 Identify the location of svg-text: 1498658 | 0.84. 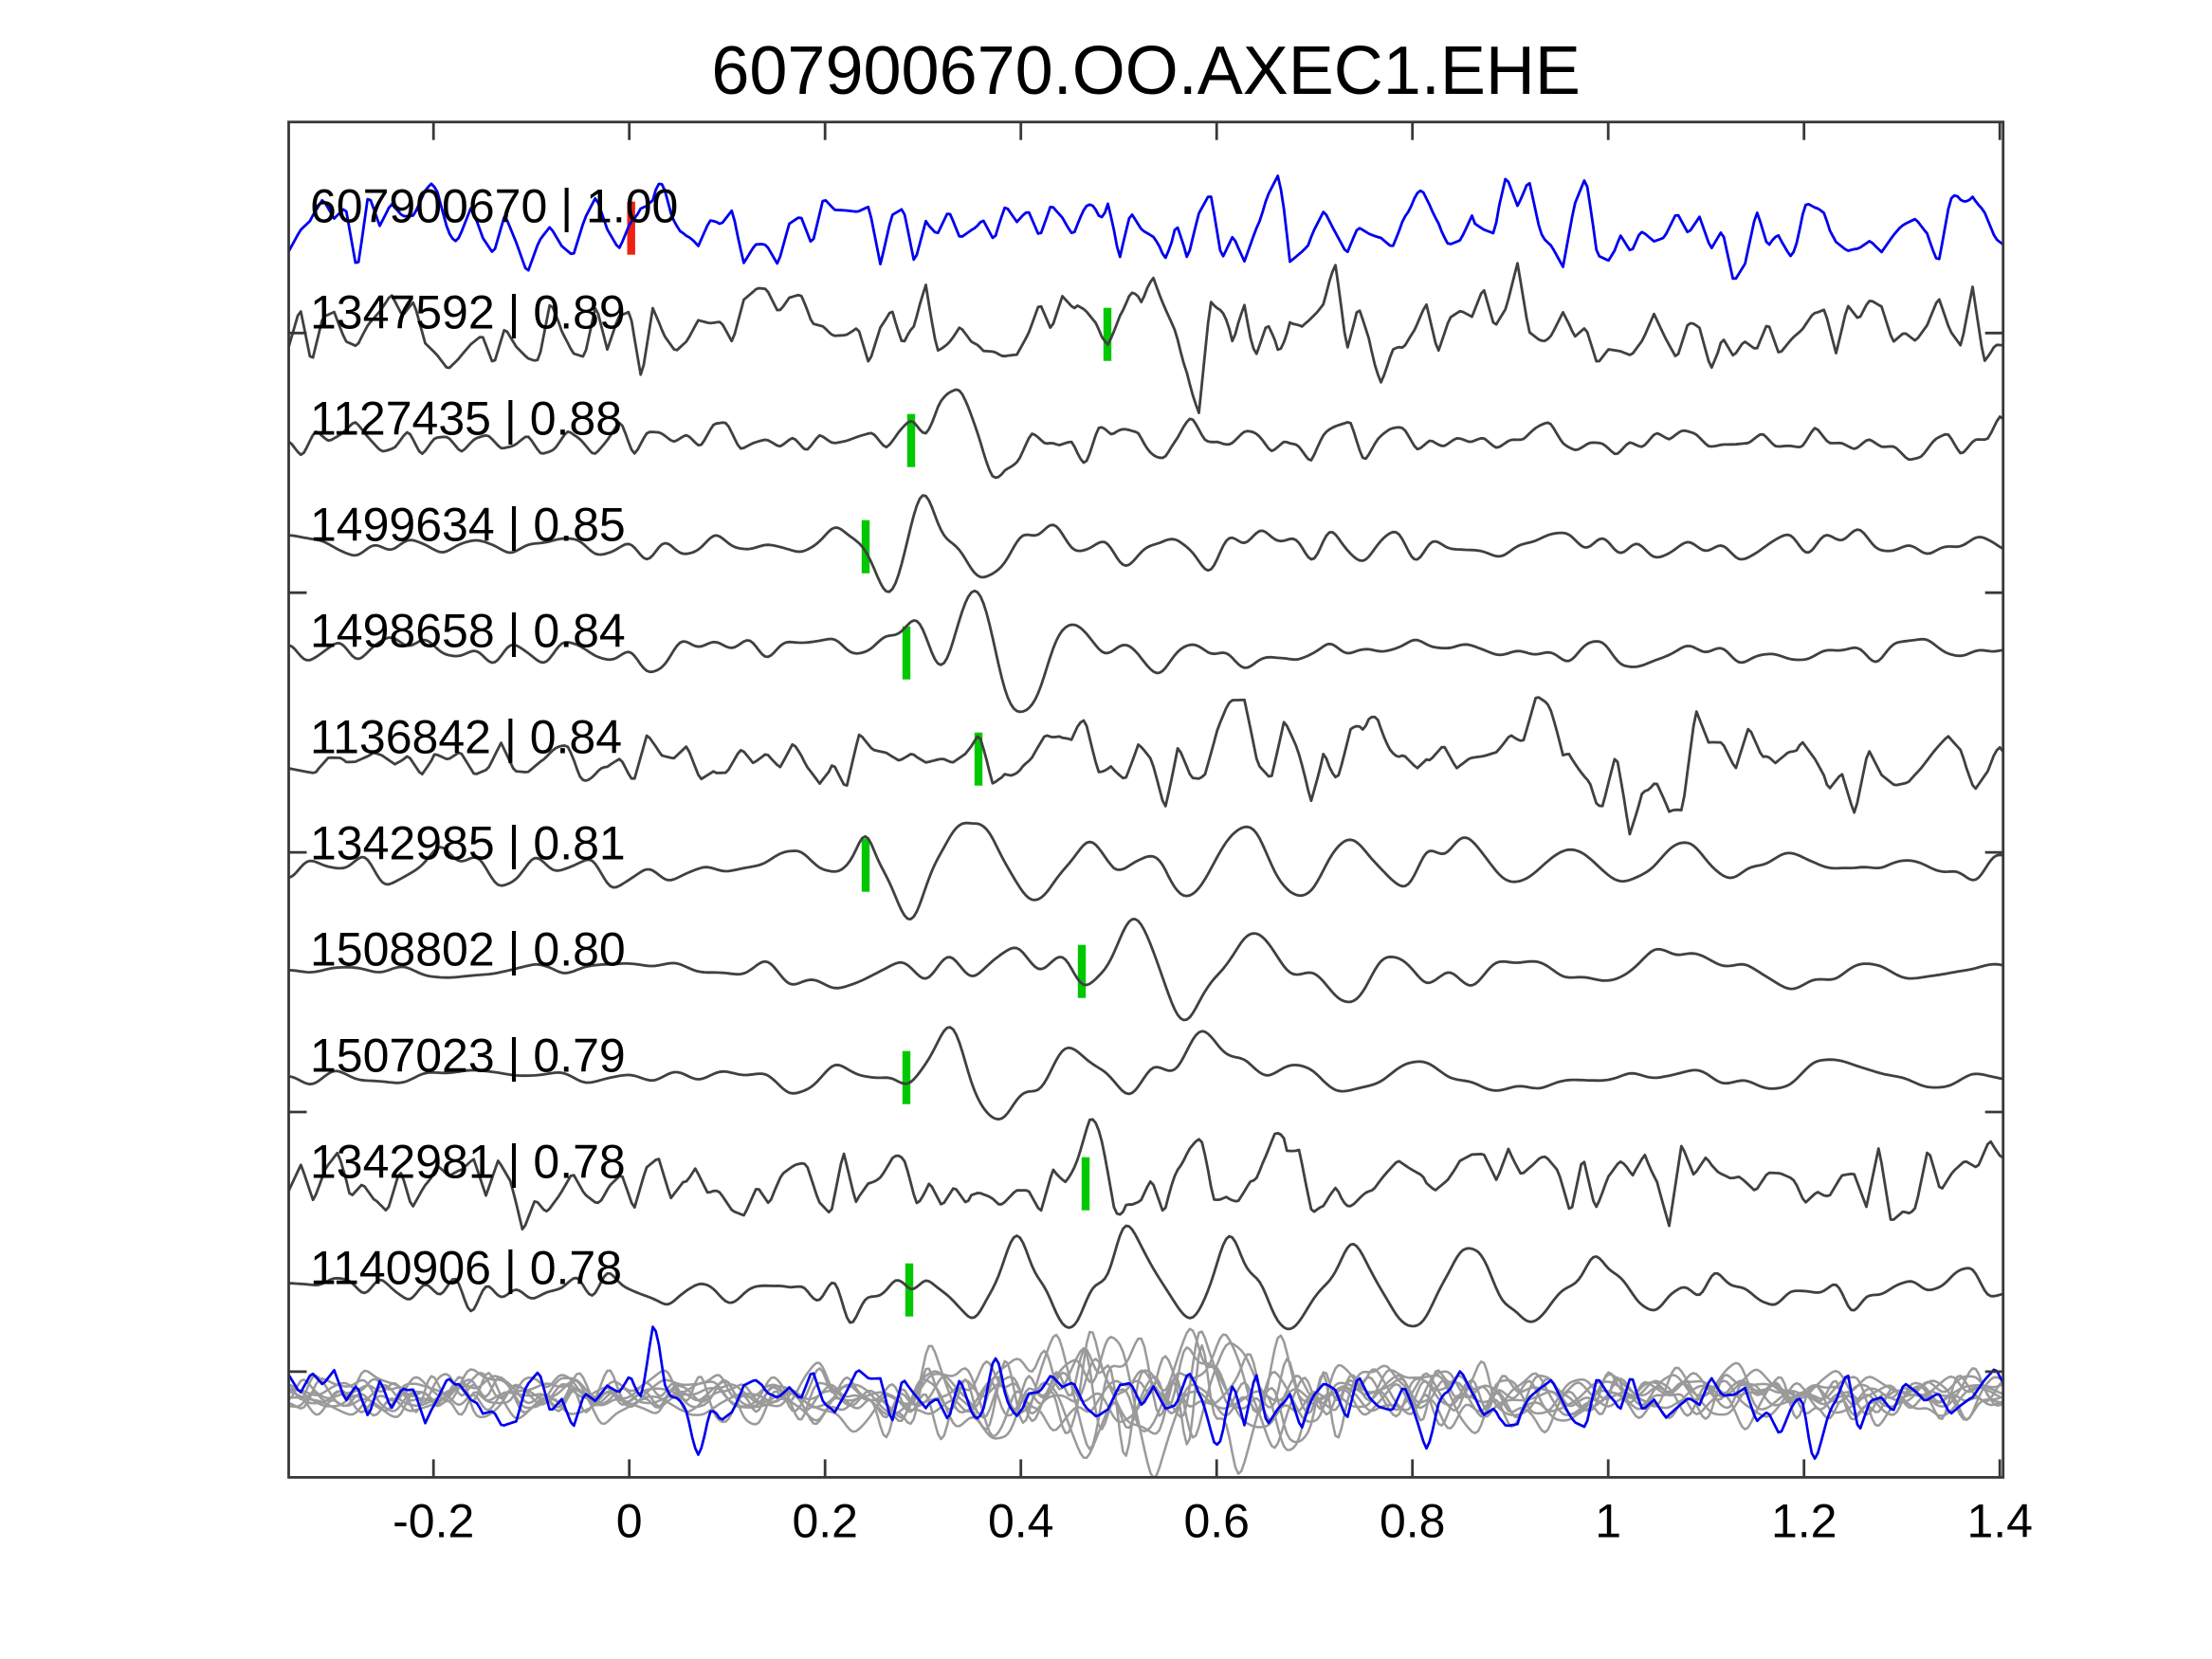
(468, 631).